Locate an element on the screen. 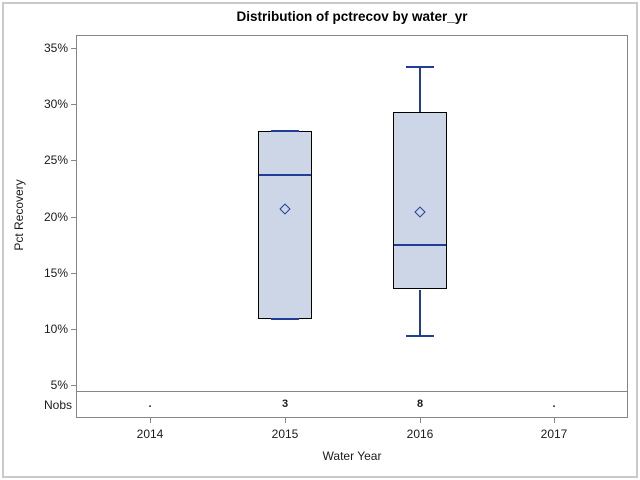 The width and height of the screenshot is (640, 480). x-axis-label: Water Year is located at coordinates (352, 456).